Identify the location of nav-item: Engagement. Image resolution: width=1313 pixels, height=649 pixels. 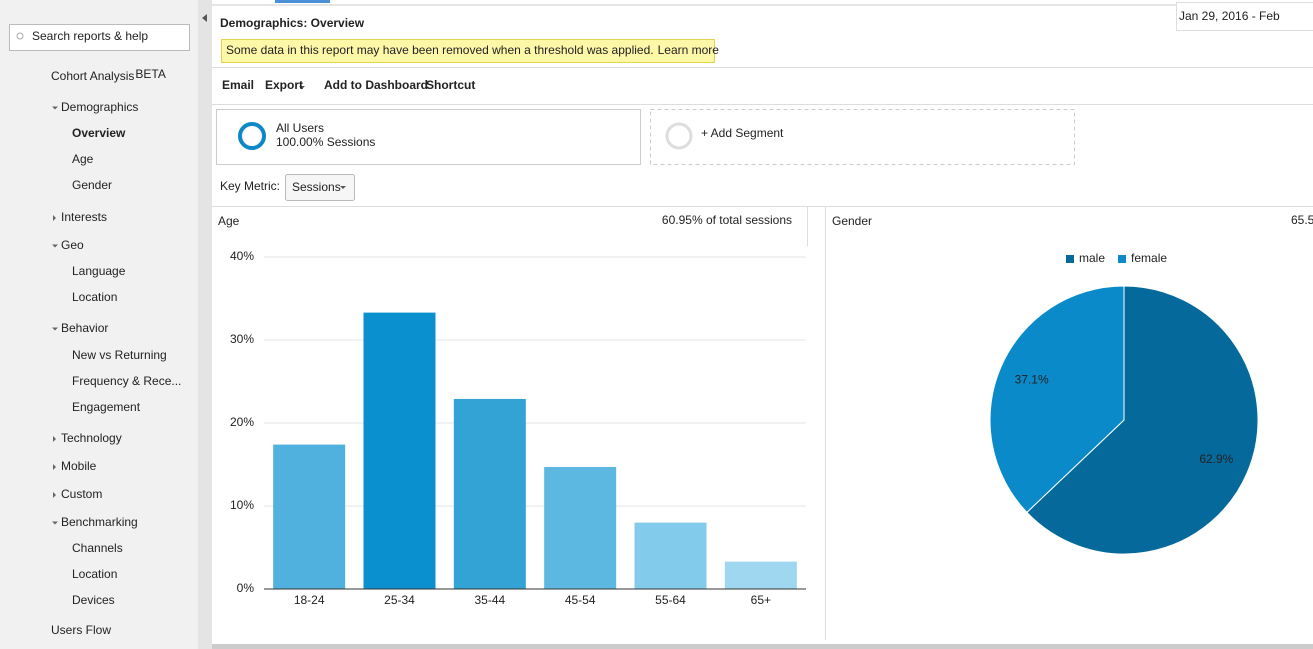
(106, 407).